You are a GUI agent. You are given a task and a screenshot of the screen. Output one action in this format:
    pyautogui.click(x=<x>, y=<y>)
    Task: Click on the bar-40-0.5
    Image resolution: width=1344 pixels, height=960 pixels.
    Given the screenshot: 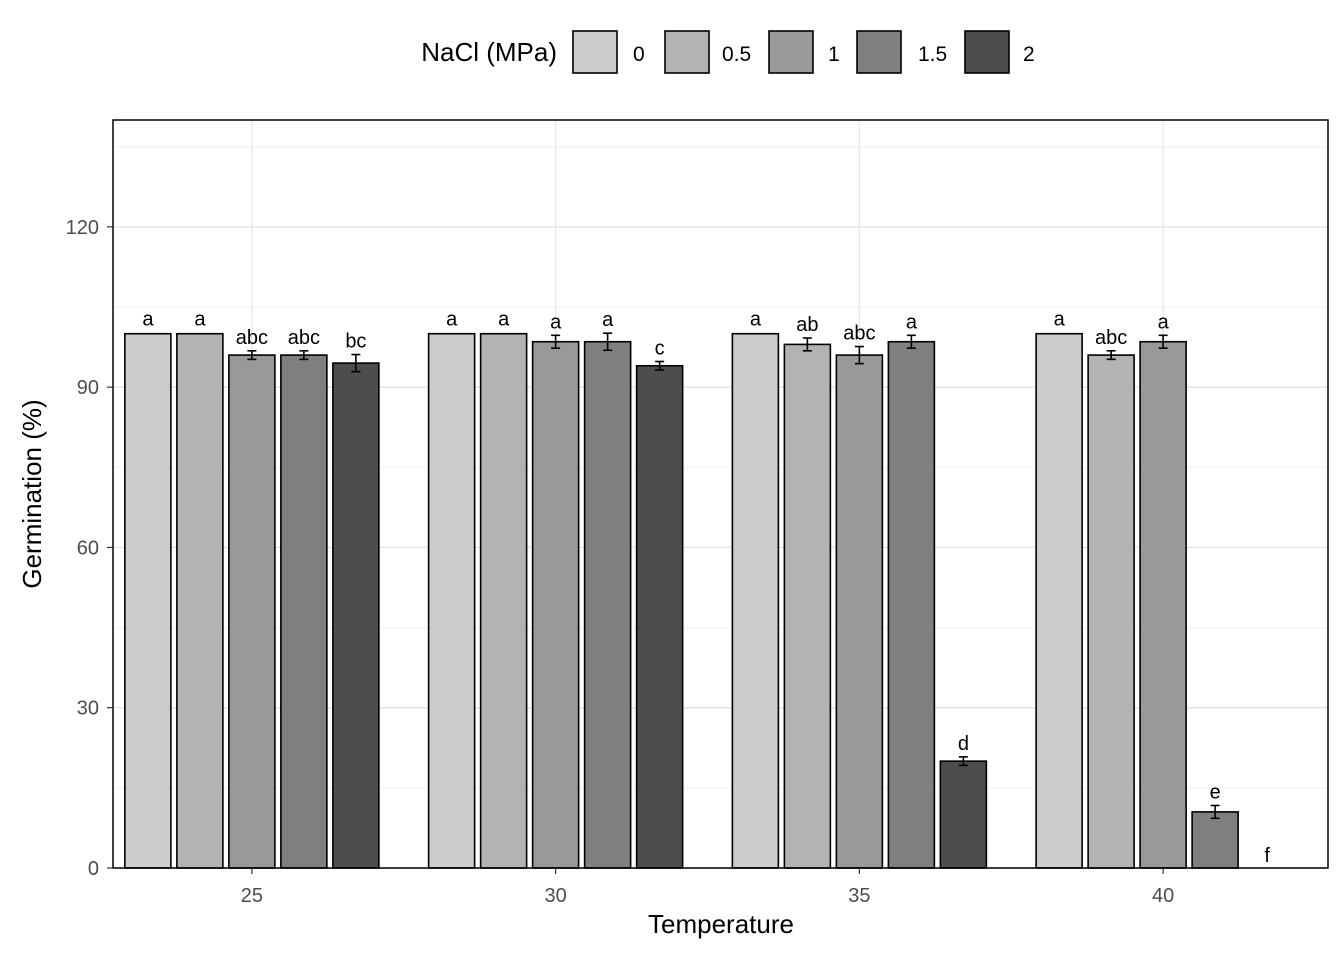 What is the action you would take?
    pyautogui.click(x=1111, y=611)
    